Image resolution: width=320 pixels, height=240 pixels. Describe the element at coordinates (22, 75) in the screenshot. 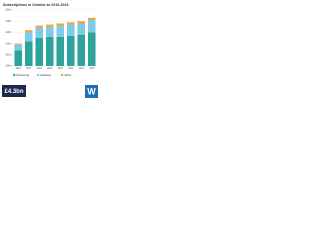

I see `legend-label: Streaming` at that location.